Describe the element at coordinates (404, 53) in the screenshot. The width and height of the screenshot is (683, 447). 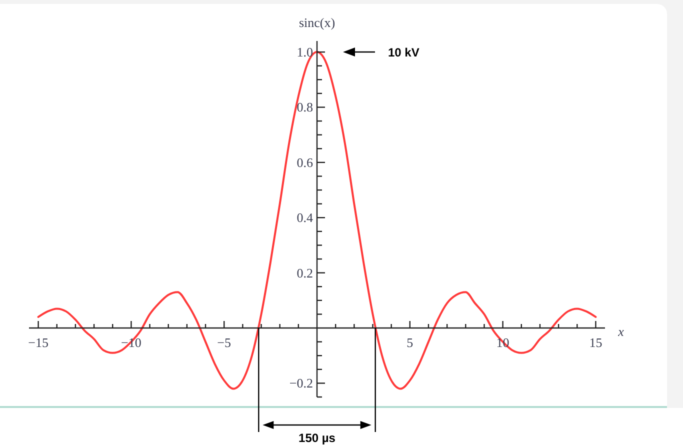
I see `annotation: 10 kV` at that location.